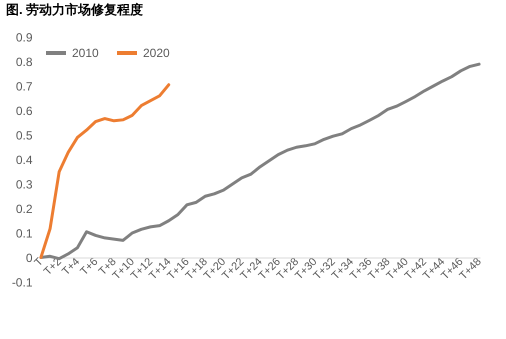 The width and height of the screenshot is (506, 339). I want to click on y-tick-label: 0.4, so click(24, 160).